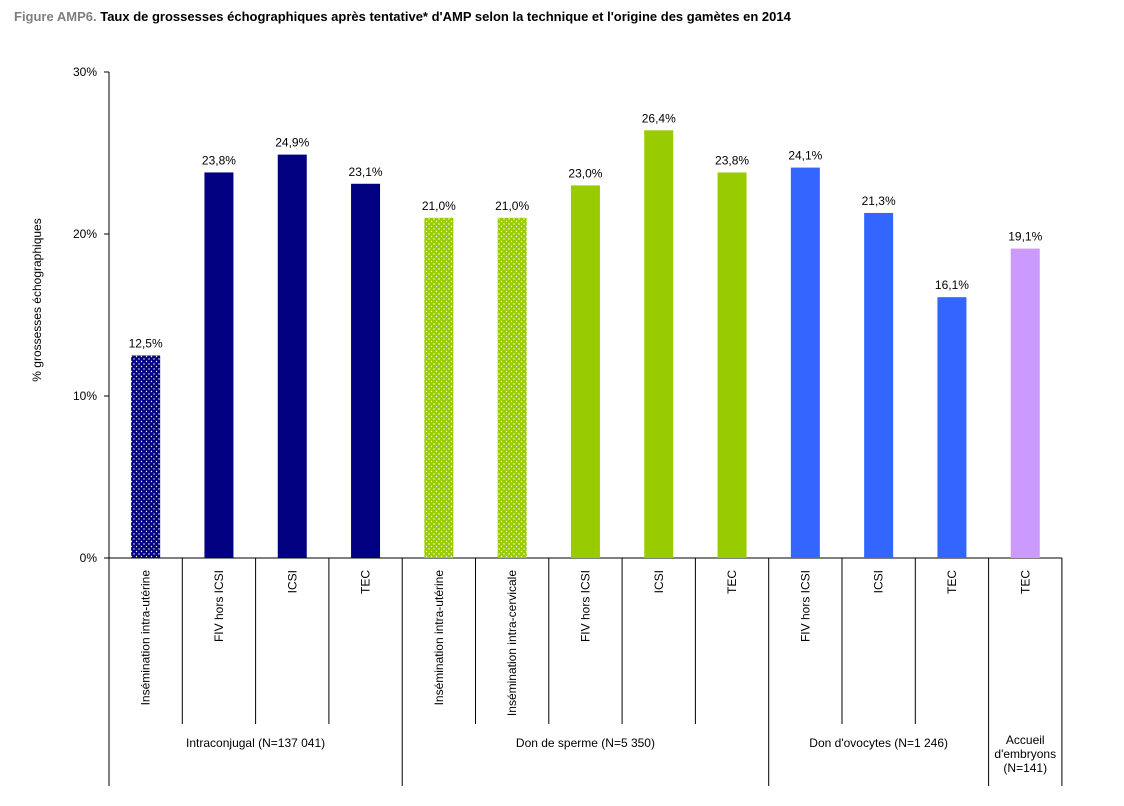  Describe the element at coordinates (85, 72) in the screenshot. I see `y-tick-label: 30%` at that location.